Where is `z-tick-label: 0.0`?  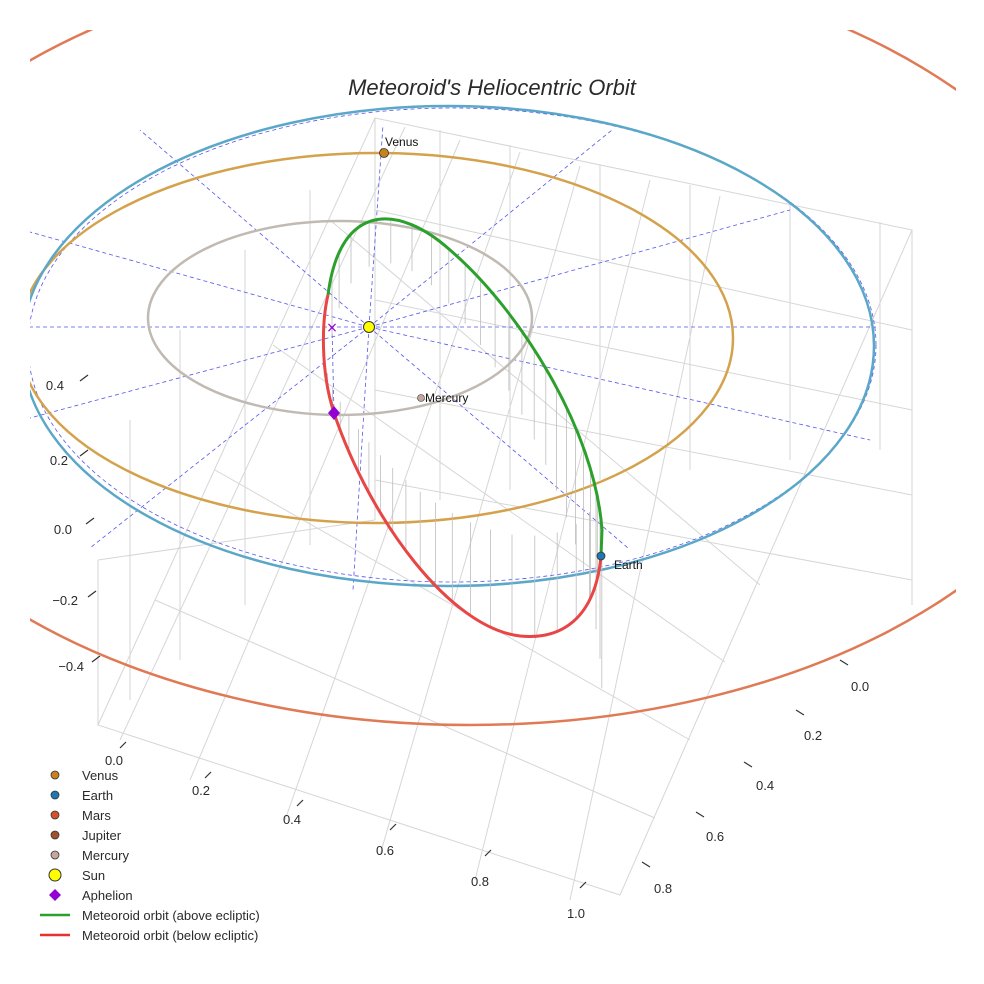
z-tick-label: 0.0 is located at coordinates (63, 529).